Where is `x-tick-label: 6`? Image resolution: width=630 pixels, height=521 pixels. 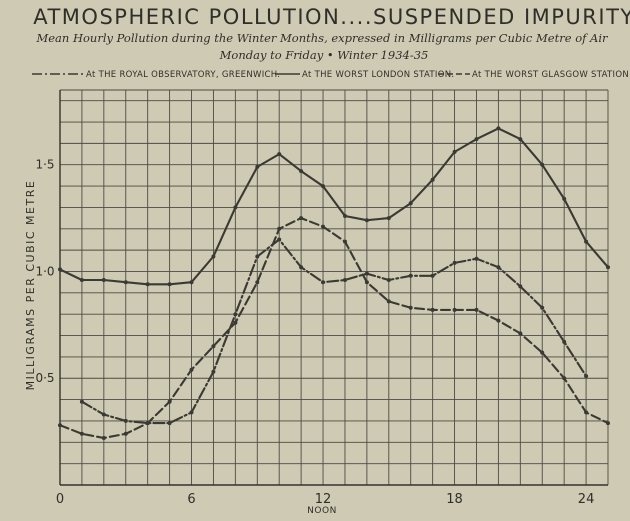 x-tick-label: 6 is located at coordinates (191, 499).